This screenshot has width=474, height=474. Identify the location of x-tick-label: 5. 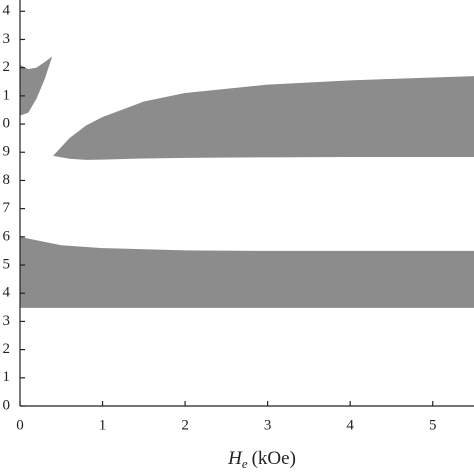
(433, 425).